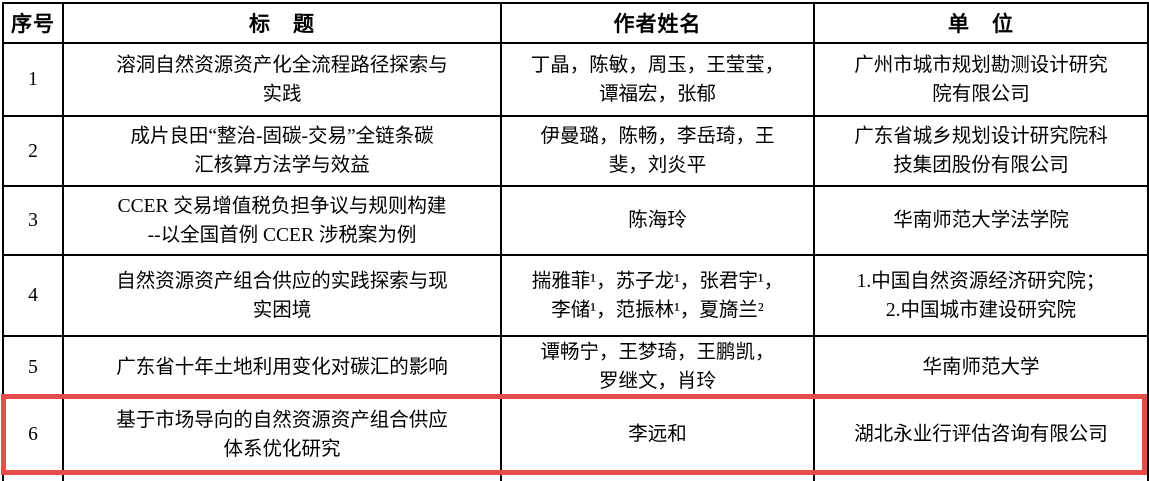  I want to click on table-row-partial, so click(575, 475).